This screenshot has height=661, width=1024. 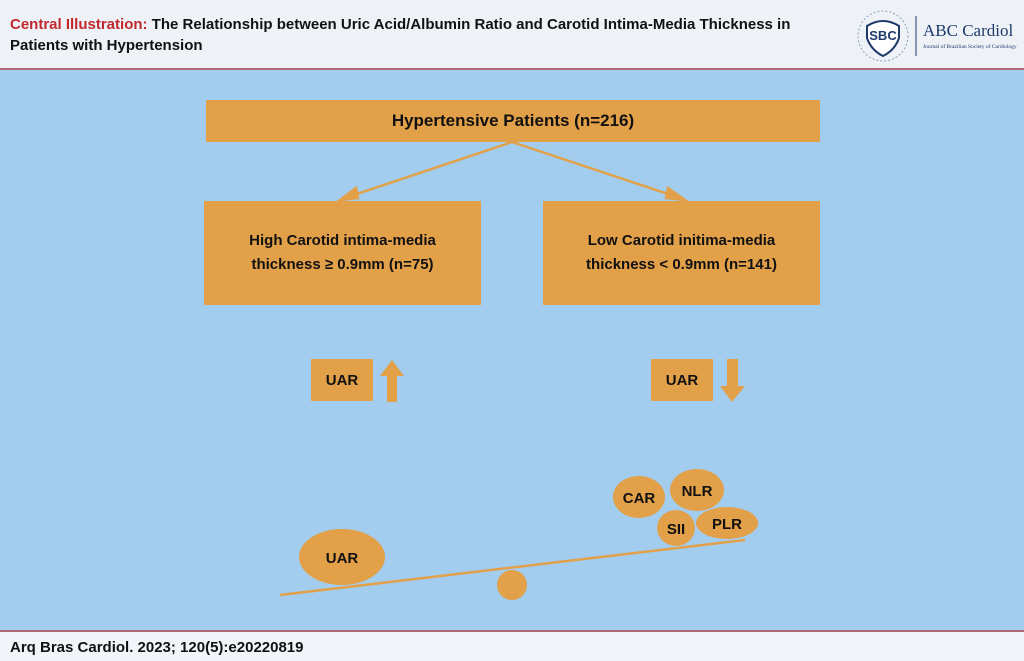 What do you see at coordinates (512, 645) in the screenshot?
I see `footer: Arq Bras Cardiol. 2023; 120(5):e20220819` at bounding box center [512, 645].